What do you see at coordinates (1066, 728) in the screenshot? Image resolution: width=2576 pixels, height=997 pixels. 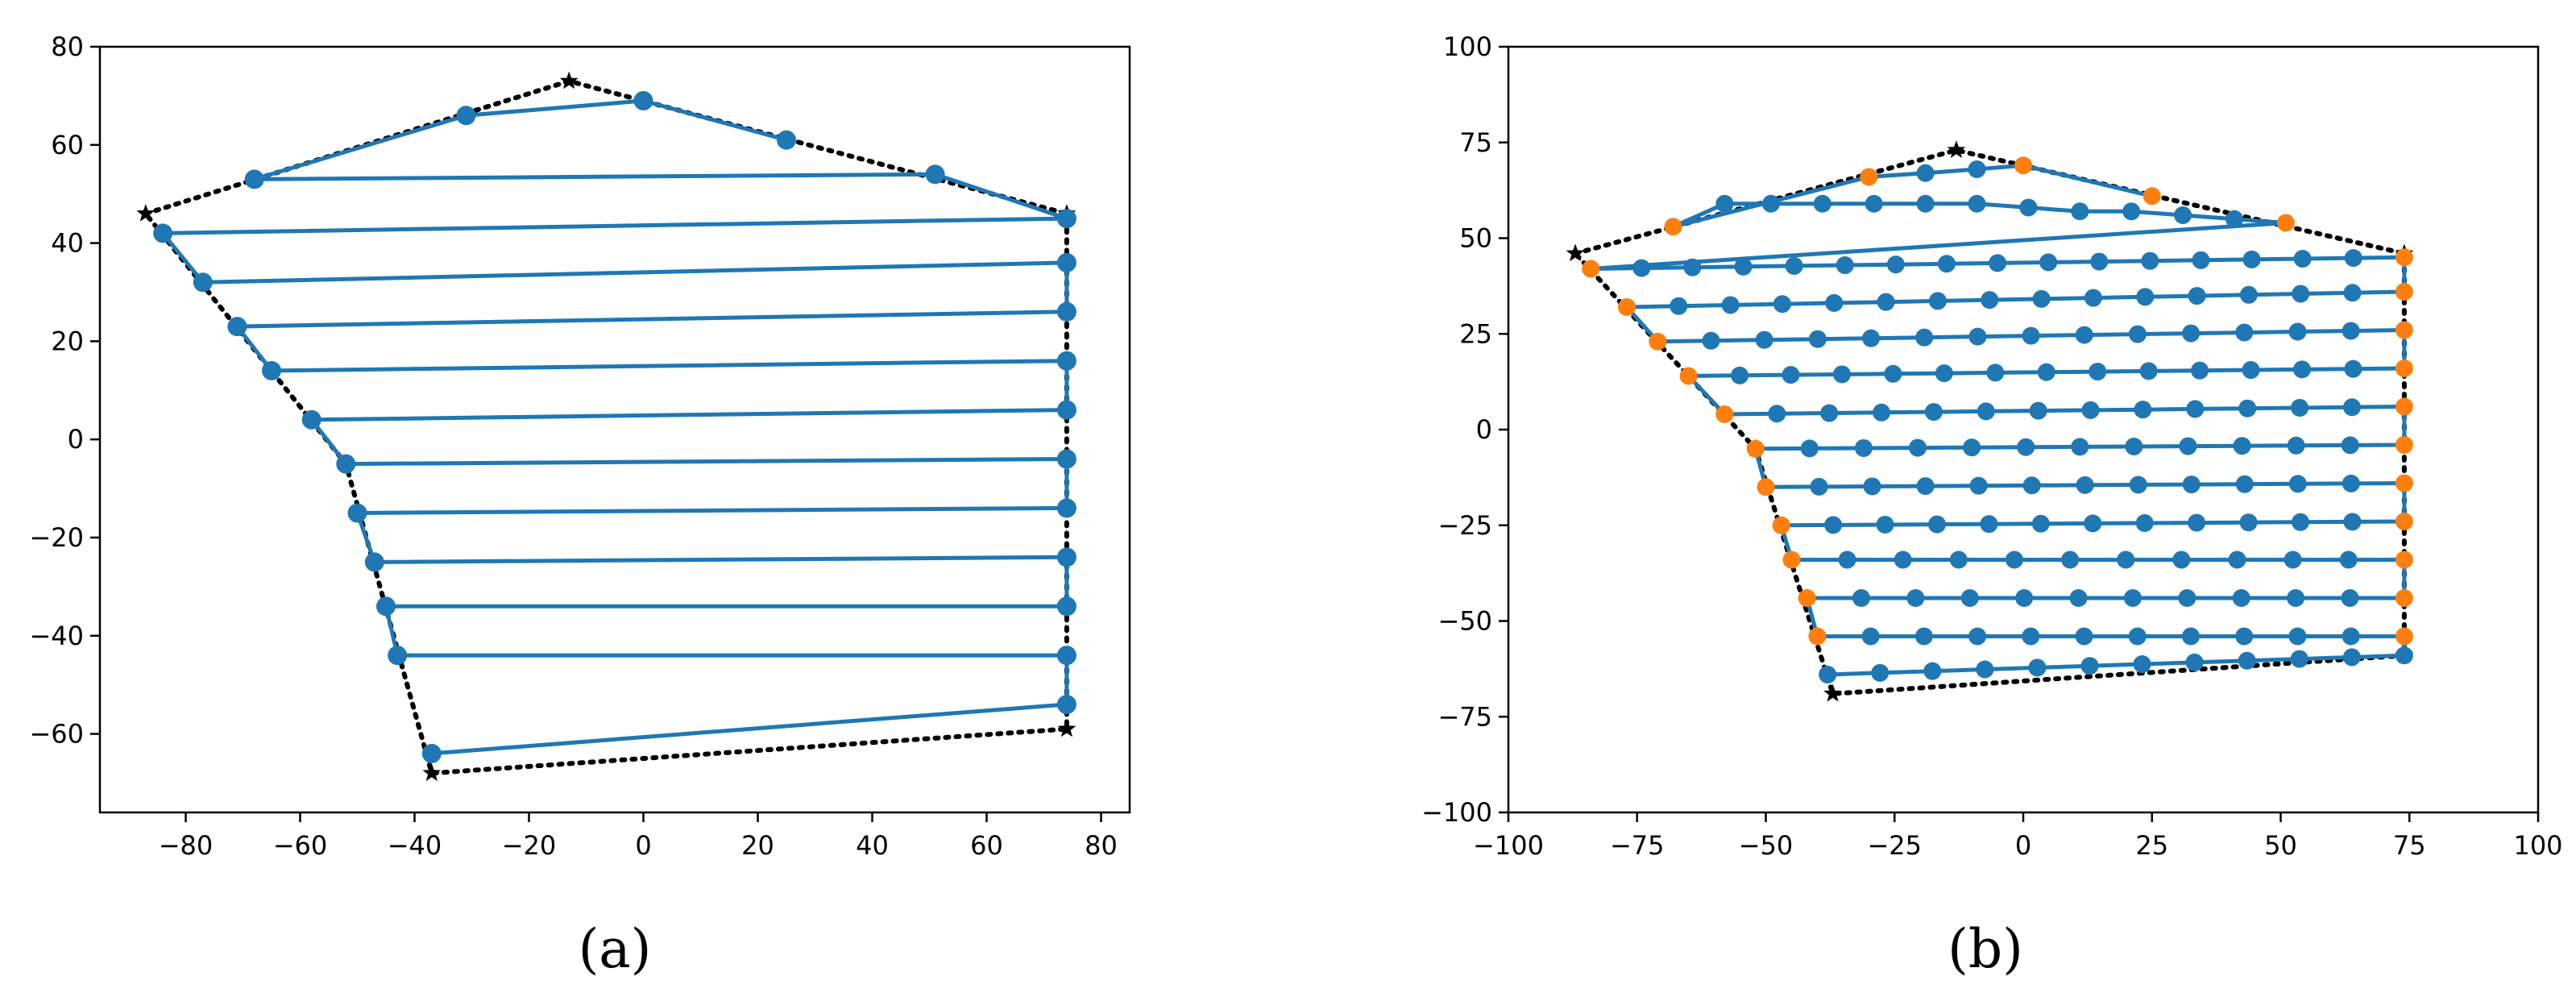 I see `panel-a-boundary-vertex` at bounding box center [1066, 728].